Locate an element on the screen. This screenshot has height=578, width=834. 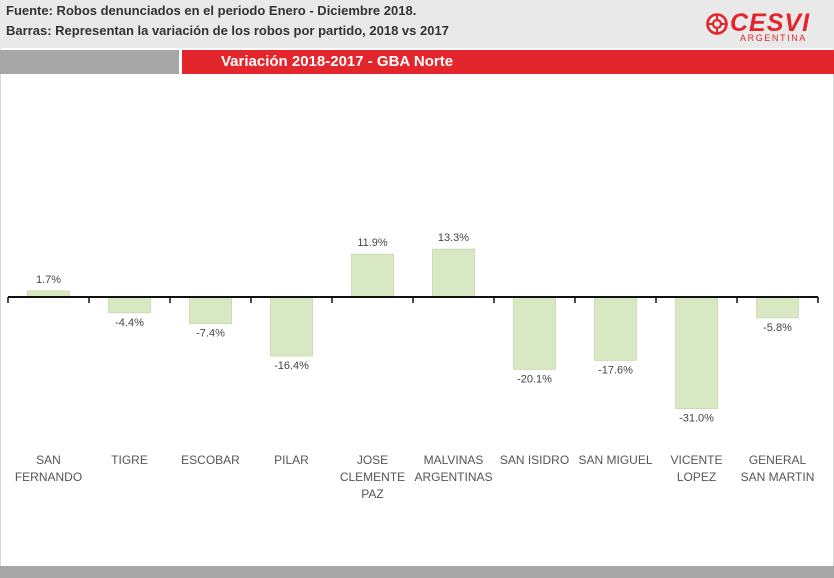
logo-subtitle: ARGENTINA is located at coordinates (773, 38).